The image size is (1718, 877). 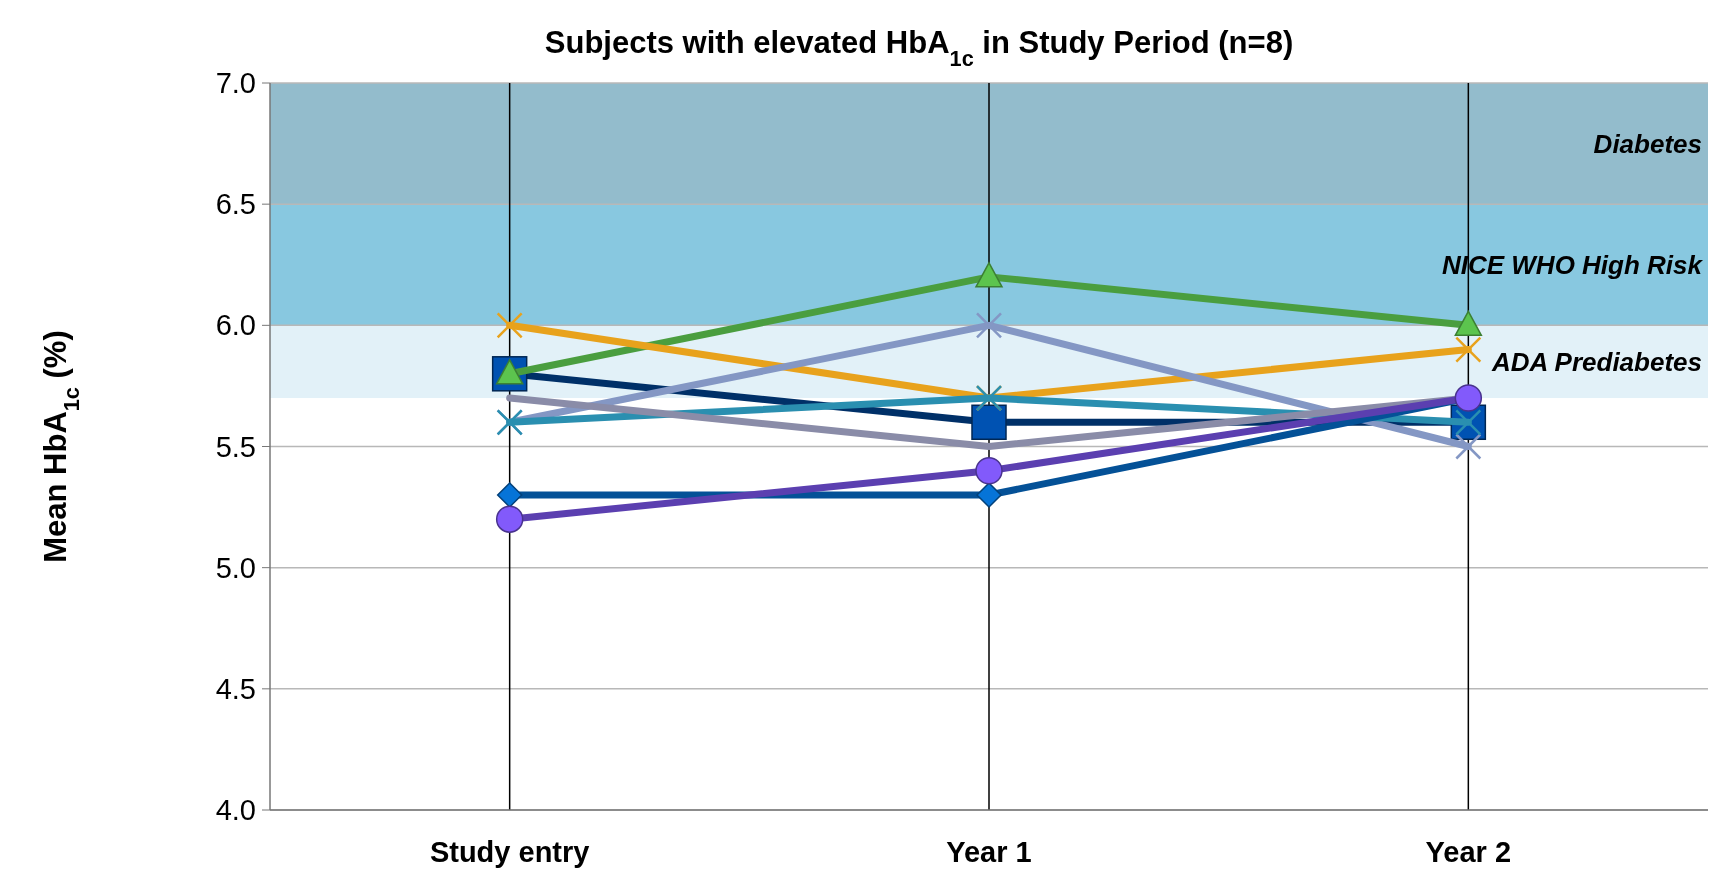 What do you see at coordinates (235, 325) in the screenshot?
I see `y-tick-label: 6.0` at bounding box center [235, 325].